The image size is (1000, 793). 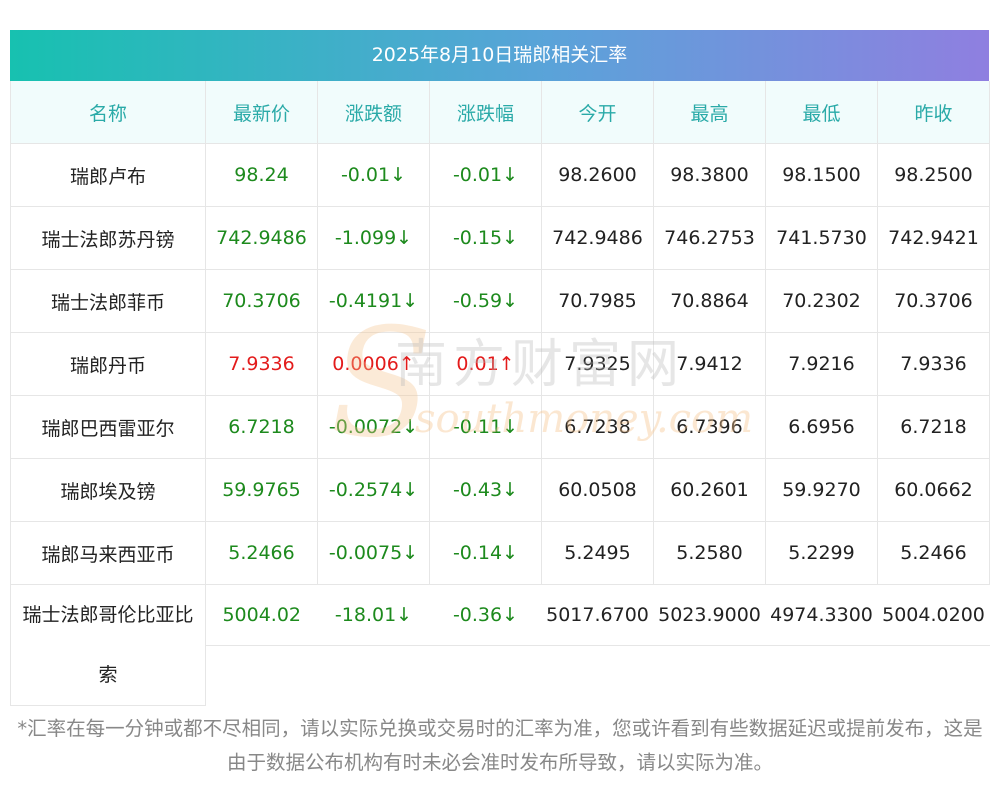 I want to click on cell-prev: 70.3706, so click(x=933, y=301).